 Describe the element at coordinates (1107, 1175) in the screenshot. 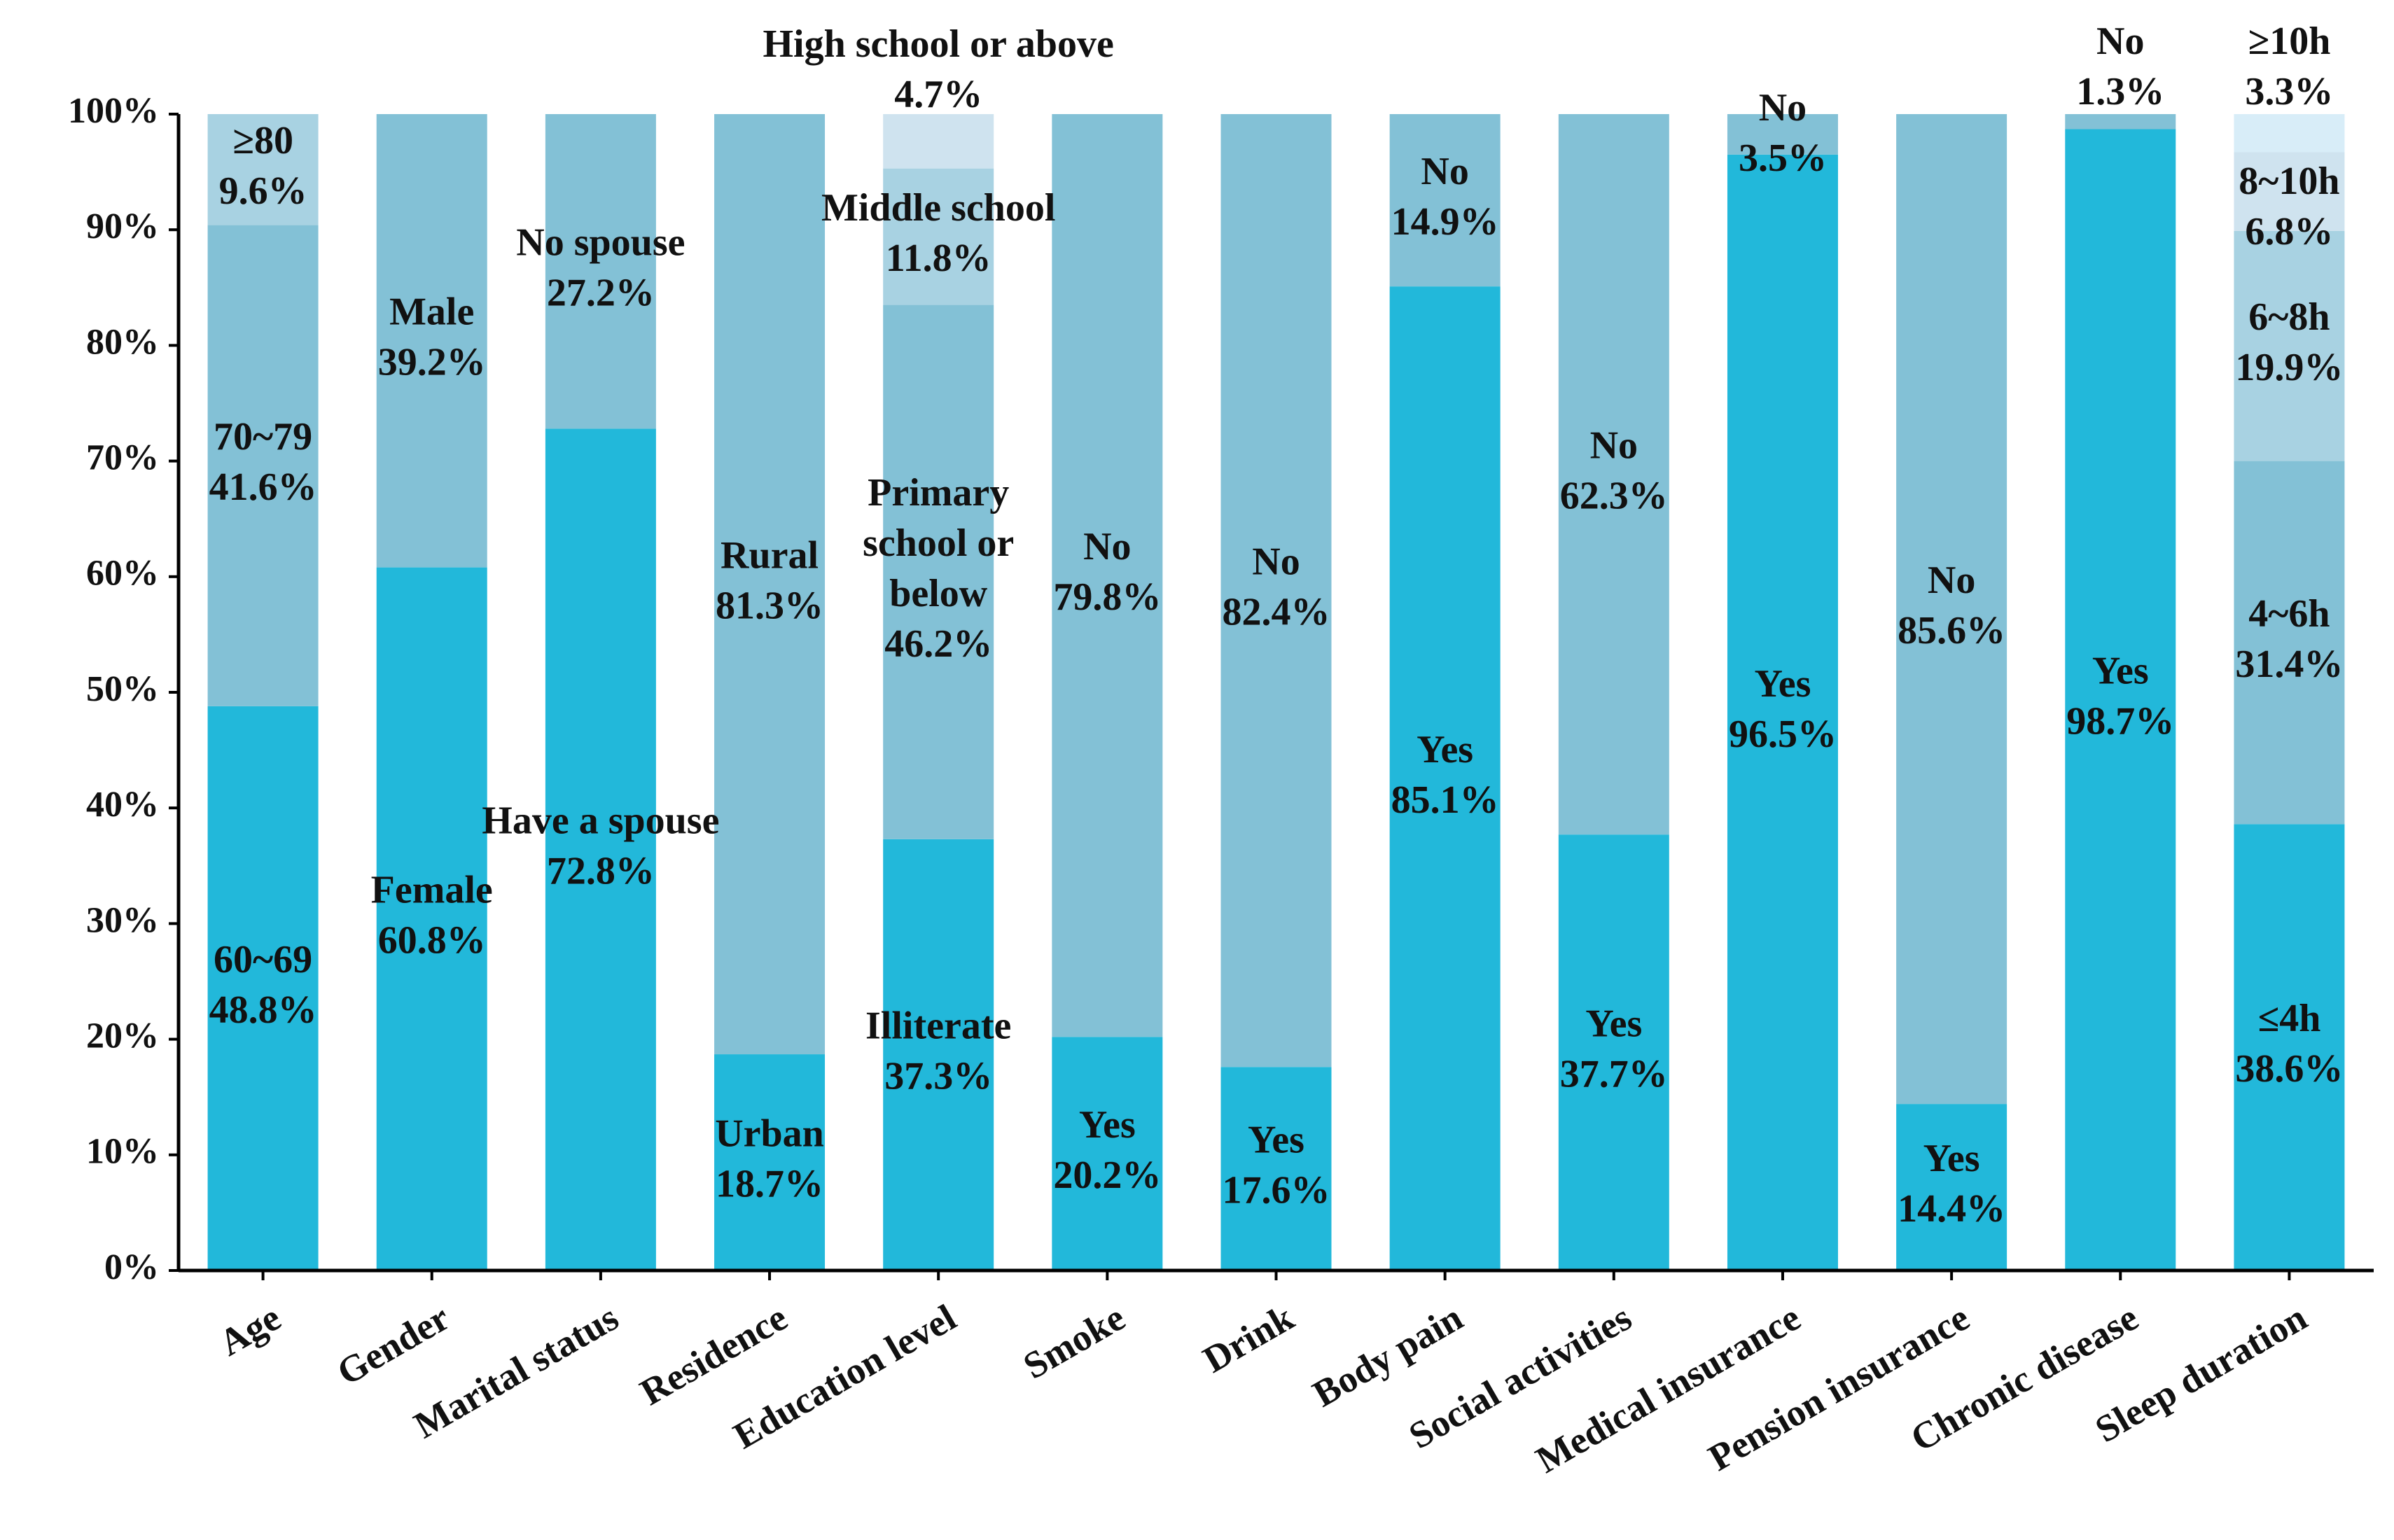

I see `segment-label-smoke-yes-line: 20.2%` at that location.